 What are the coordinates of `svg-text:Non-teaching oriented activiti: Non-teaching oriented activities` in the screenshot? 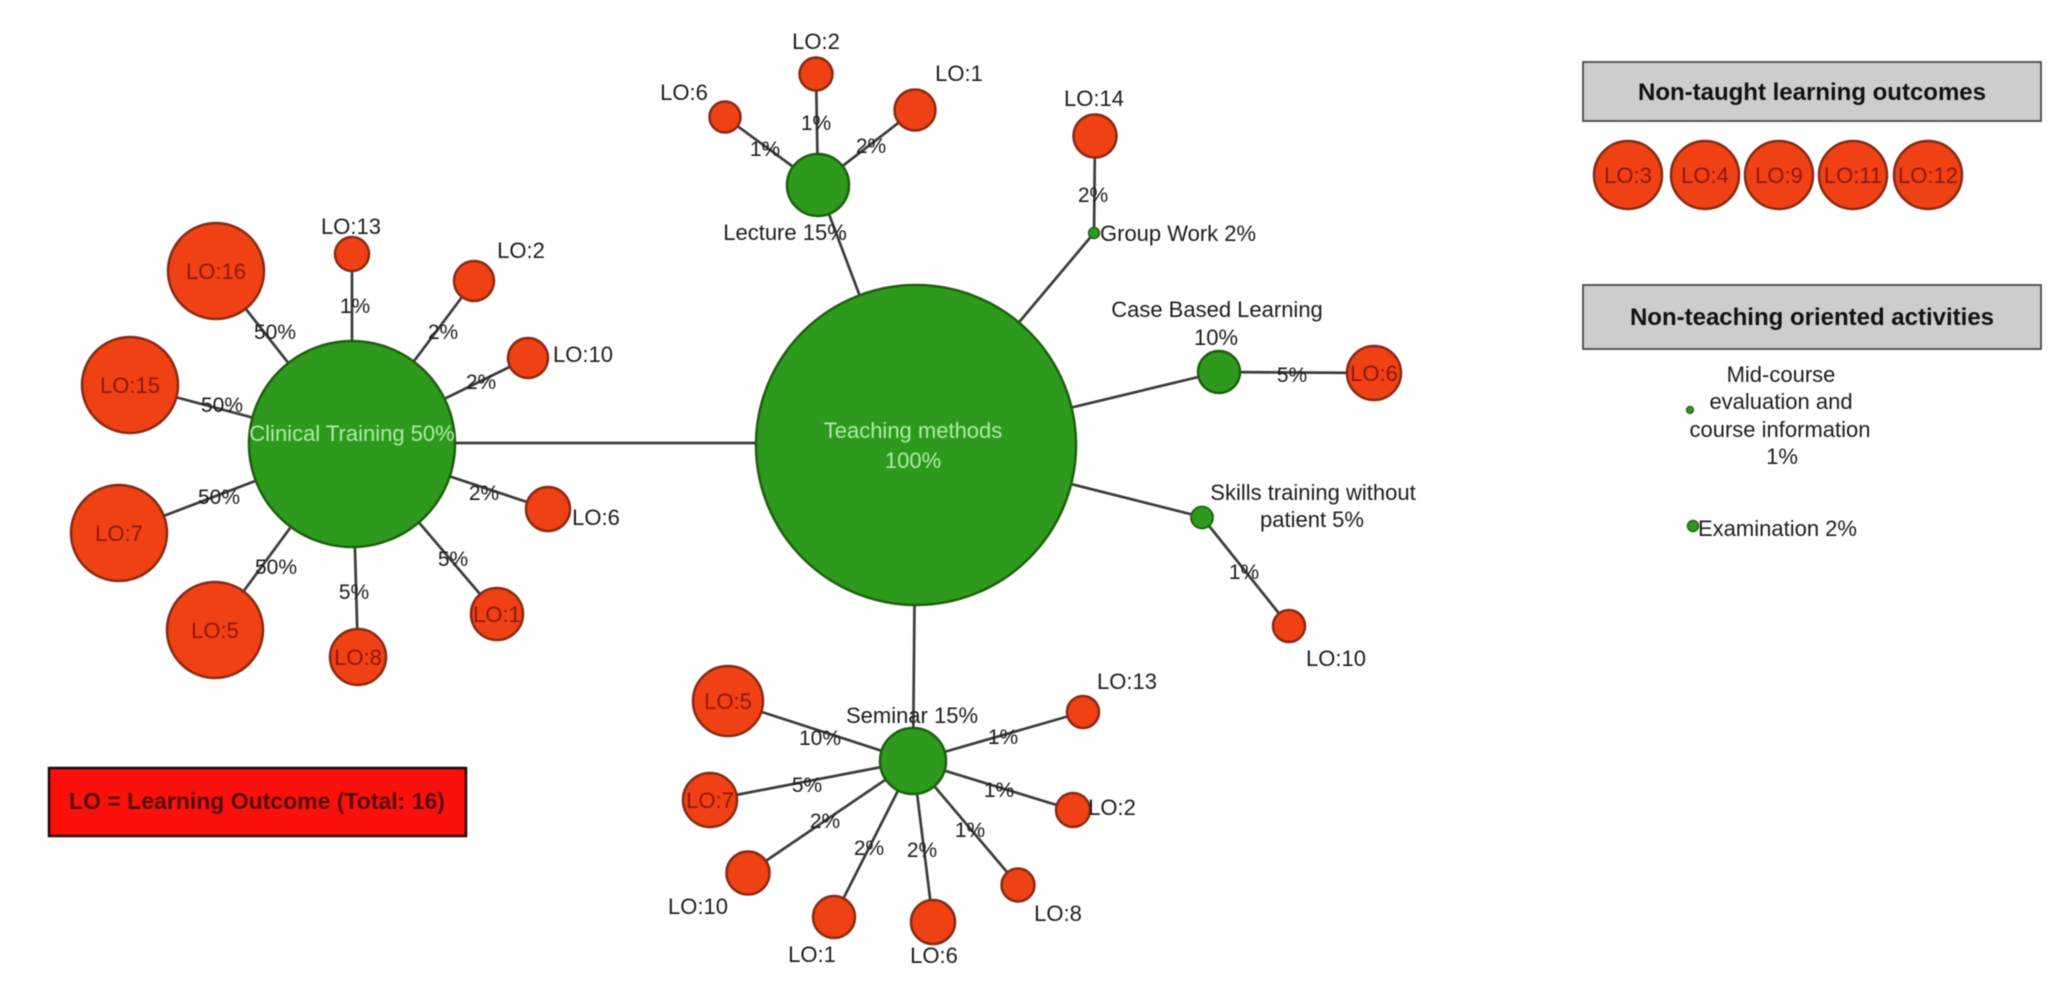 It's located at (1812, 317).